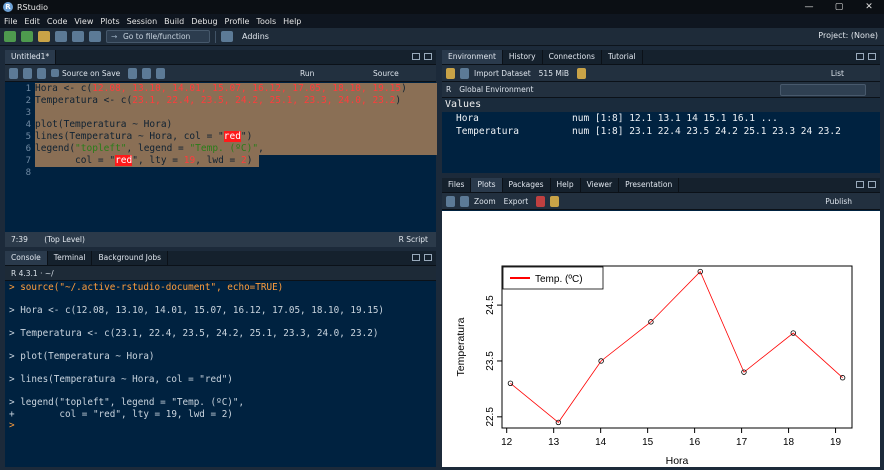 The height and width of the screenshot is (470, 884). I want to click on console-line: + col = "red", lty = 19, lwd = 2), so click(121, 414).